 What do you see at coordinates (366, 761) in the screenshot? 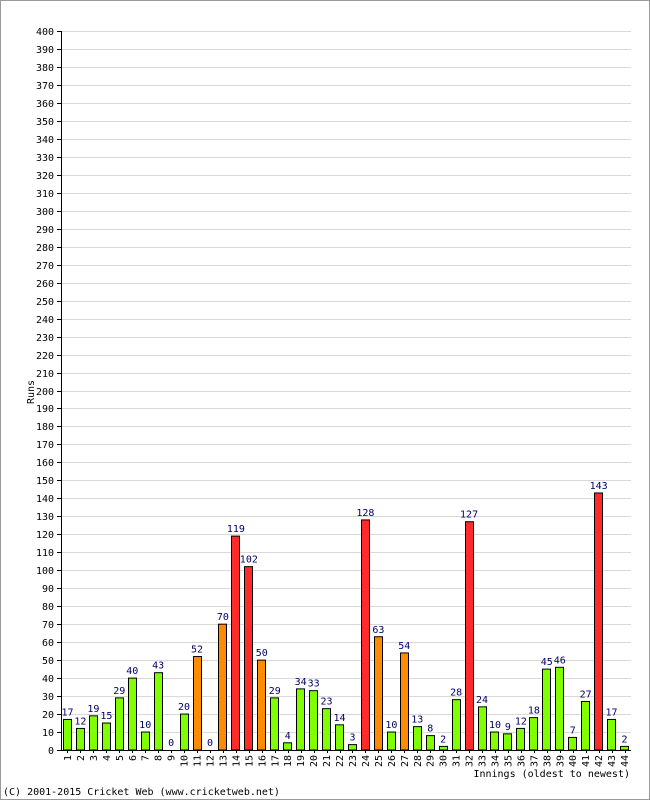
I see `x-tick-label: 24` at bounding box center [366, 761].